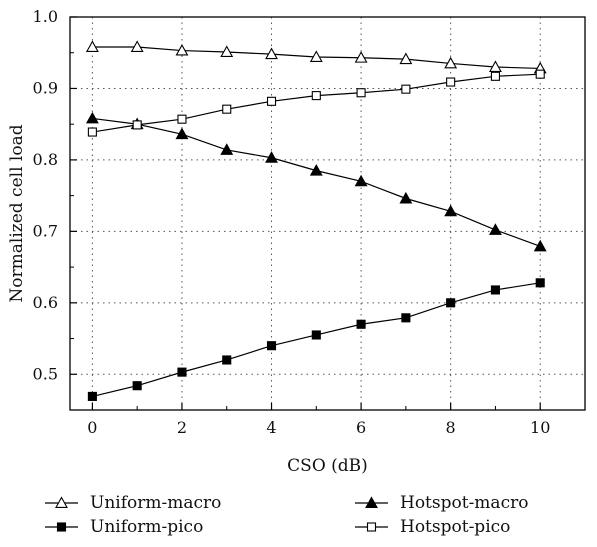  What do you see at coordinates (271, 427) in the screenshot?
I see `x-tick-label: 4` at bounding box center [271, 427].